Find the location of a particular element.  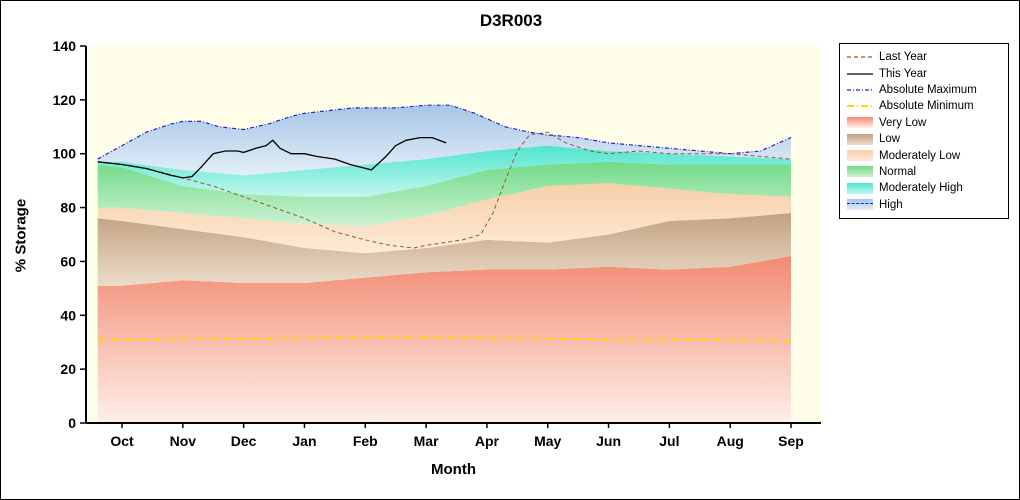

band-moderately_low is located at coordinates (444, 218).